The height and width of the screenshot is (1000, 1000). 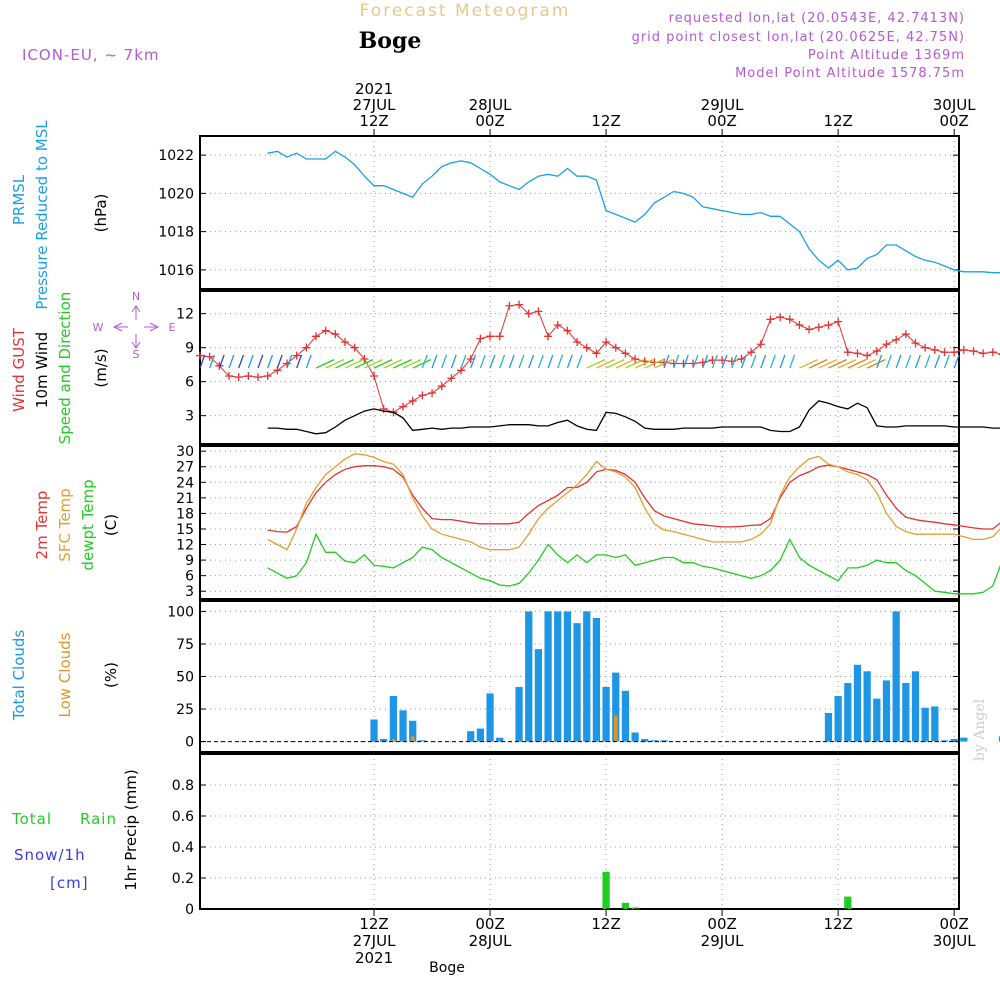 What do you see at coordinates (633, 212) in the screenshot?
I see `pressure-line` at bounding box center [633, 212].